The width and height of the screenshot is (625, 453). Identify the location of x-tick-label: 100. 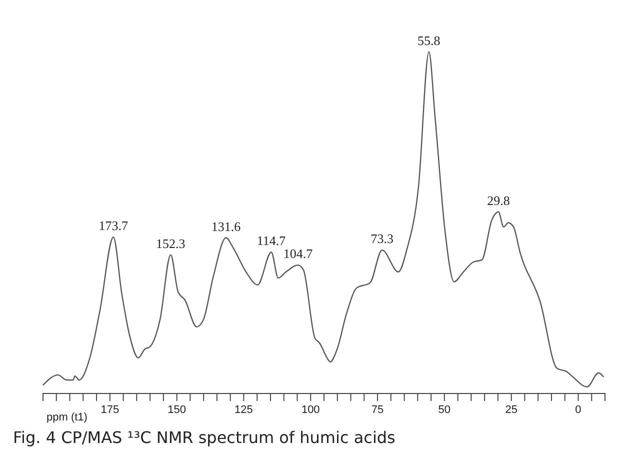
(310, 410).